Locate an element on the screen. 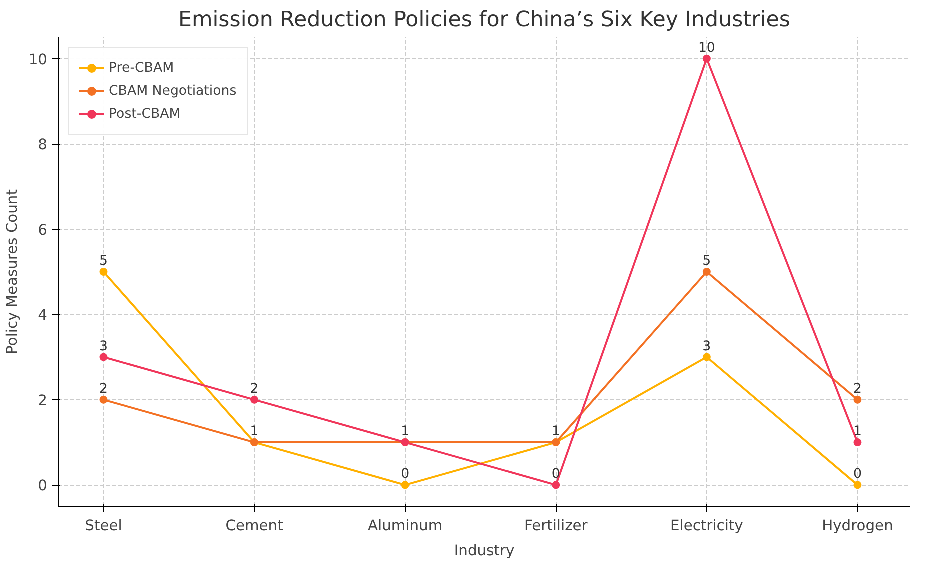 Image resolution: width=947 pixels, height=568 pixels. y-tick-label: 2 is located at coordinates (43, 401).